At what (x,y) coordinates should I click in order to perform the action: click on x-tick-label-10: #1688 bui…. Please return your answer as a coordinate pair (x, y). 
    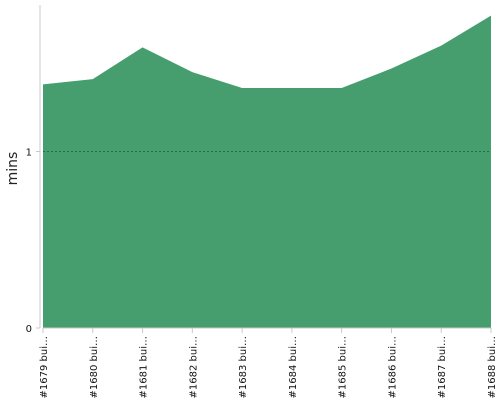
    Looking at the image, I should click on (492, 367).